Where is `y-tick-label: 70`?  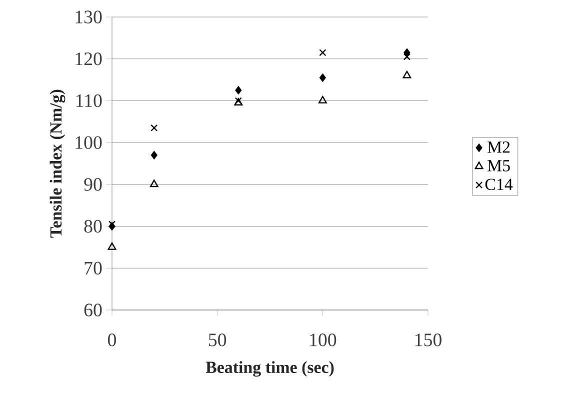 y-tick-label: 70 is located at coordinates (93, 268).